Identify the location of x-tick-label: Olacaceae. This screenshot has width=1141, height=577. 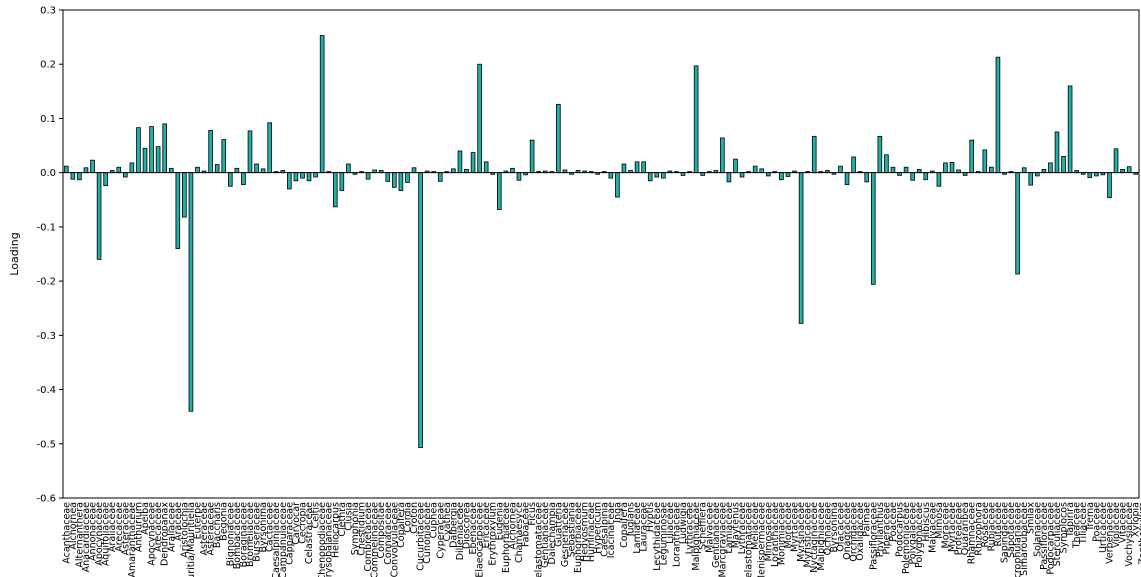
(840, 527).